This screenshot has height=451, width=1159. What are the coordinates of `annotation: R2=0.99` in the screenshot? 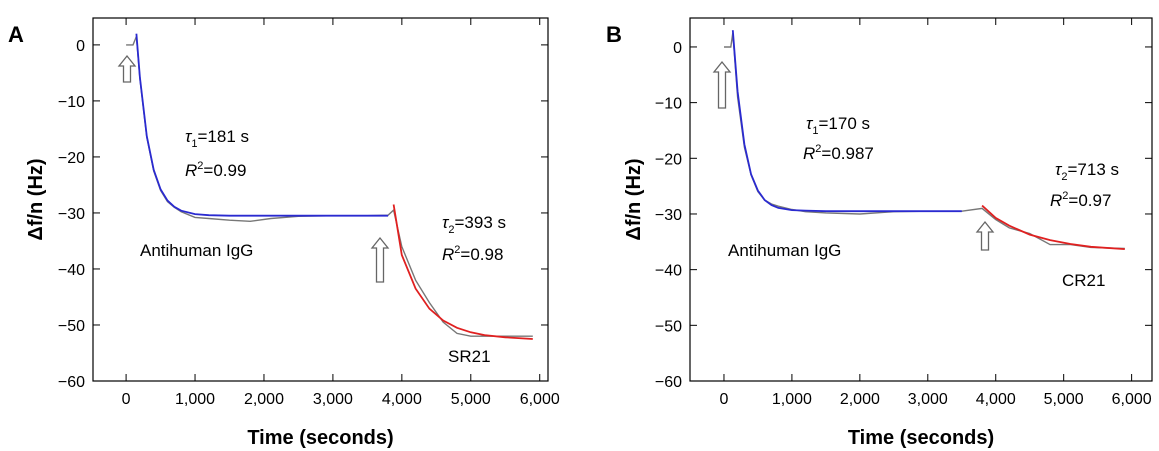 It's located at (215, 170).